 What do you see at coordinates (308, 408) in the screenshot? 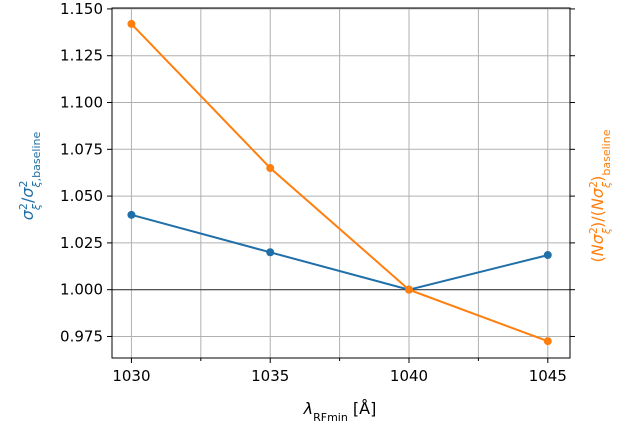
I see `x-axis-label-main: λ` at bounding box center [308, 408].